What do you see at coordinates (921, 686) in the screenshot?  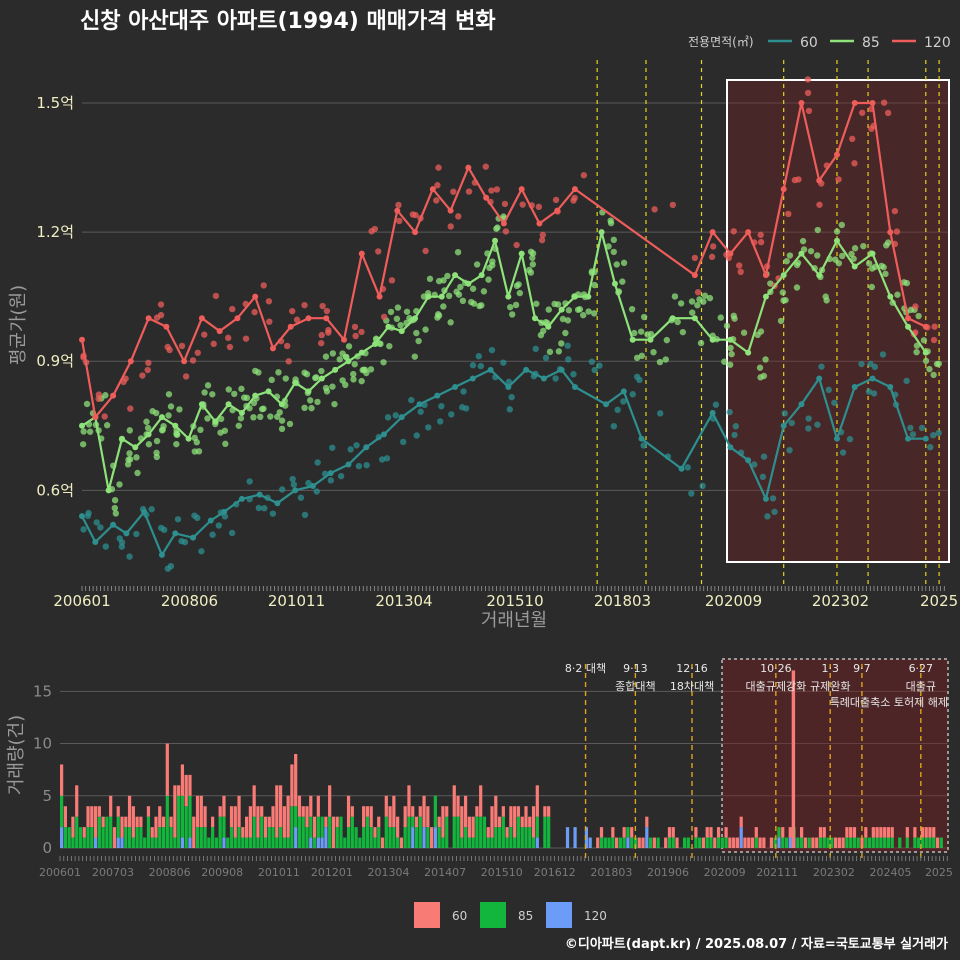 I see `event-name-label: 대출규` at bounding box center [921, 686].